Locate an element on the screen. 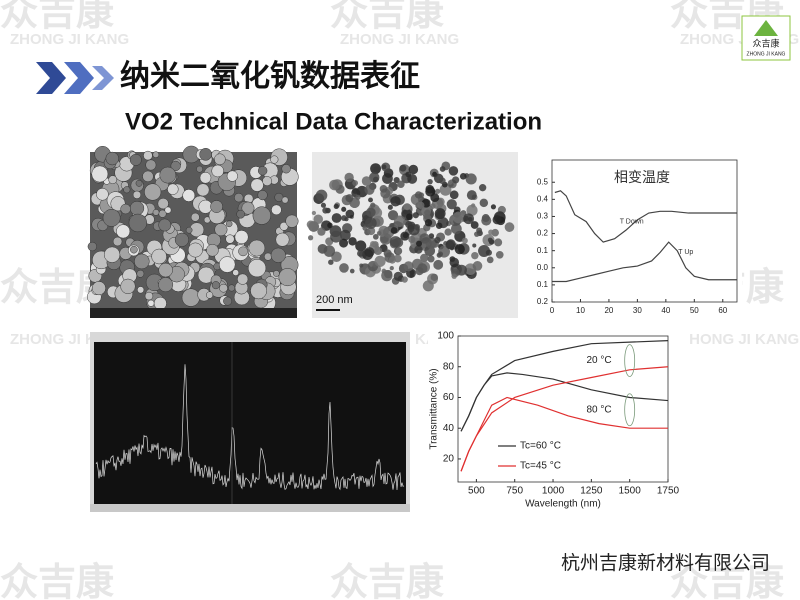 This screenshot has width=800, height=600. xrd-image is located at coordinates (250, 422).